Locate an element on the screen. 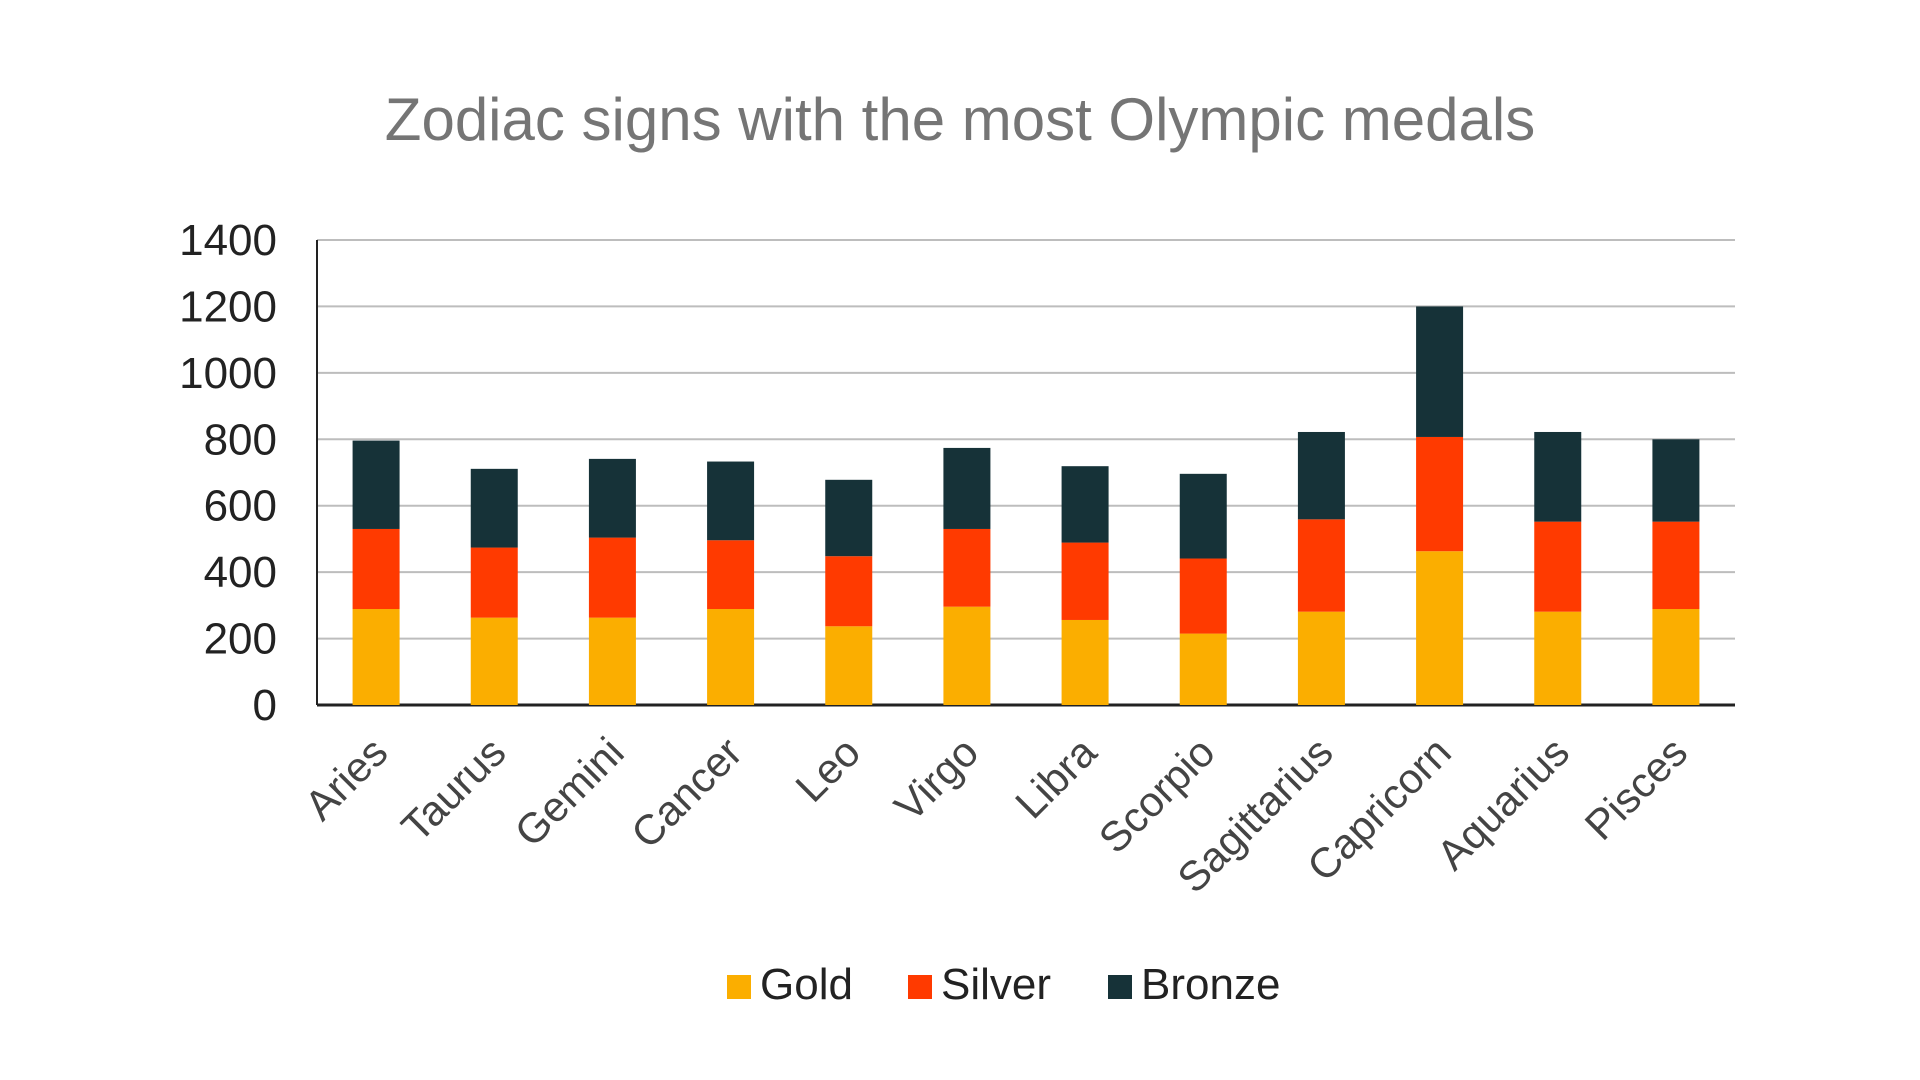 This screenshot has width=1920, height=1080. bar-gold-aquarius is located at coordinates (1558, 658).